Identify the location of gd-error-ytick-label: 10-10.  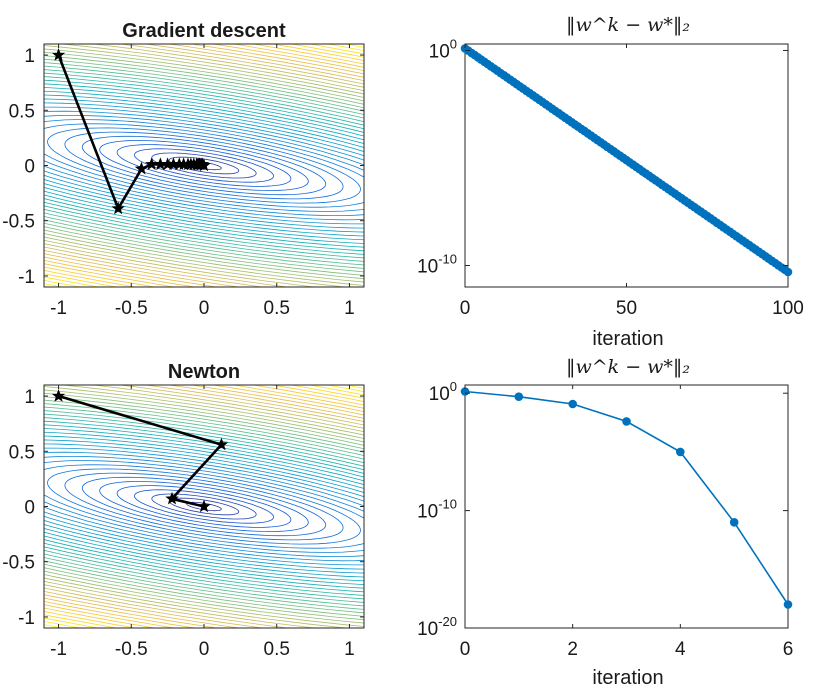
(437, 264).